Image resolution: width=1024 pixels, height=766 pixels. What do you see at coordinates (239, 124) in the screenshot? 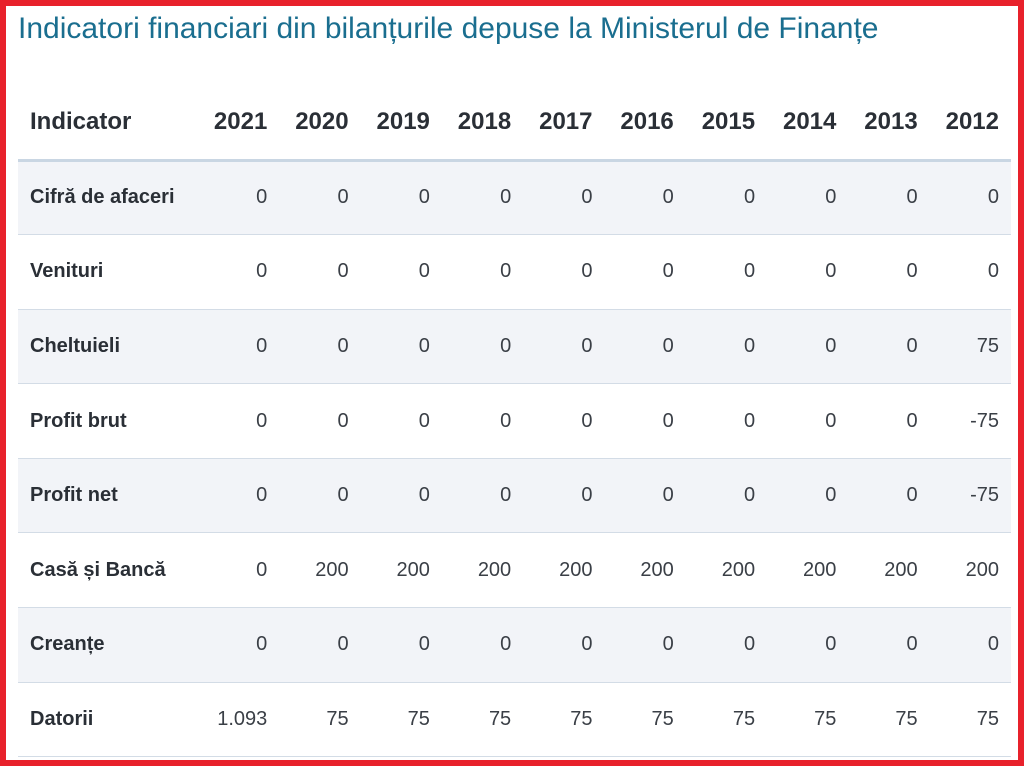
I see `column-header-year: 2021` at bounding box center [239, 124].